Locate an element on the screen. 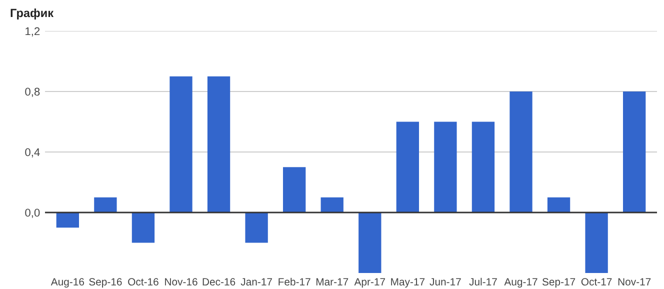 Image resolution: width=664 pixels, height=289 pixels. x-tick-label: Feb-17 is located at coordinates (294, 282).